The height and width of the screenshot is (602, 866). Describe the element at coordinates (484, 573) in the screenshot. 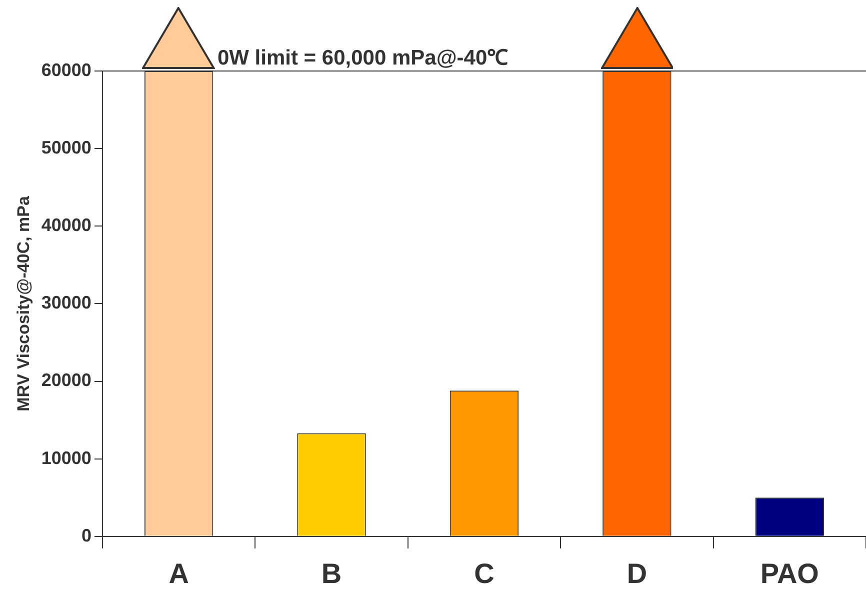

I see `x-tick-label: C` at that location.